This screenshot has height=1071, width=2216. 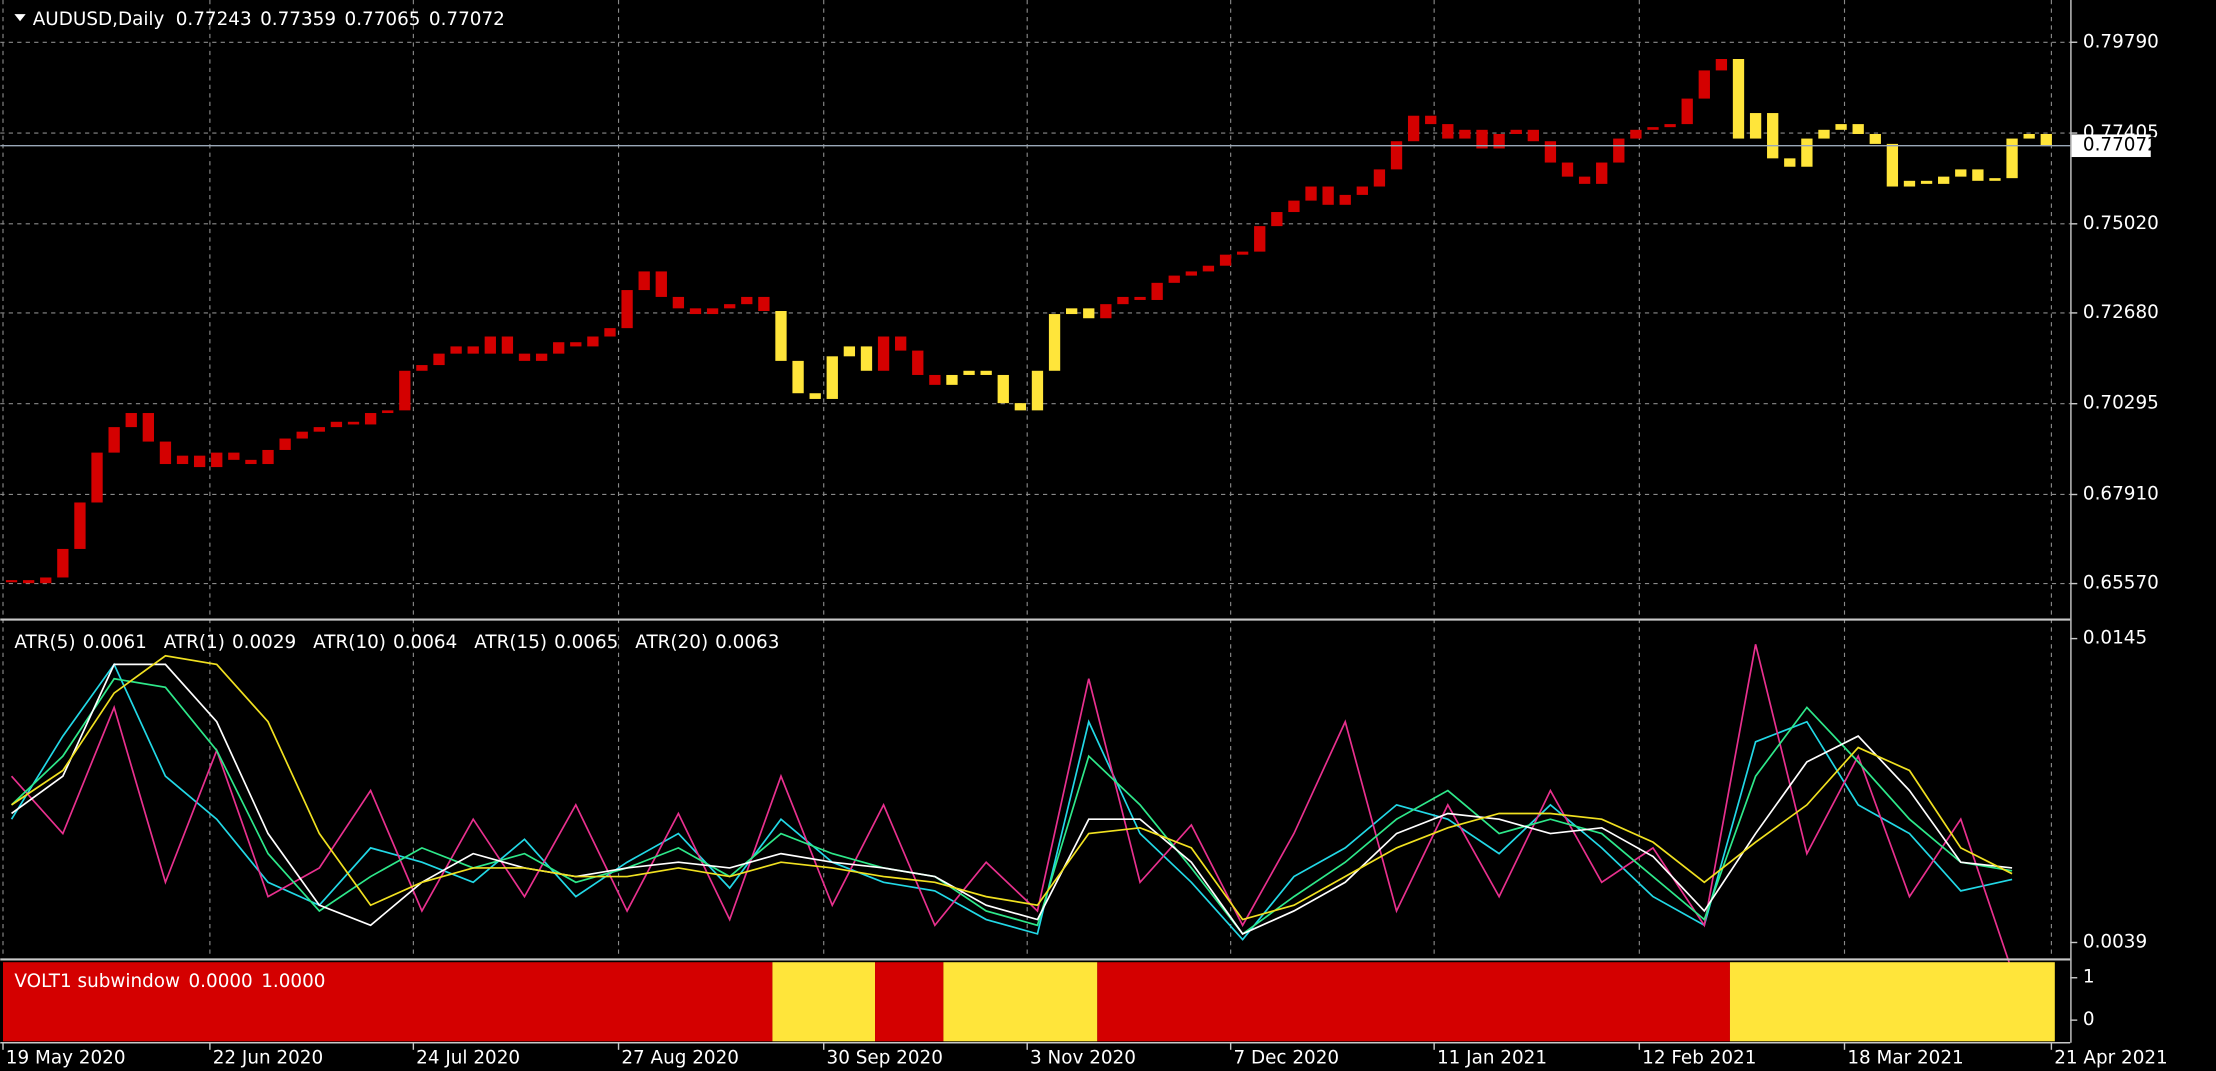 What do you see at coordinates (1699, 1057) in the screenshot?
I see `x-tick-label: 12 Feb 2021` at bounding box center [1699, 1057].